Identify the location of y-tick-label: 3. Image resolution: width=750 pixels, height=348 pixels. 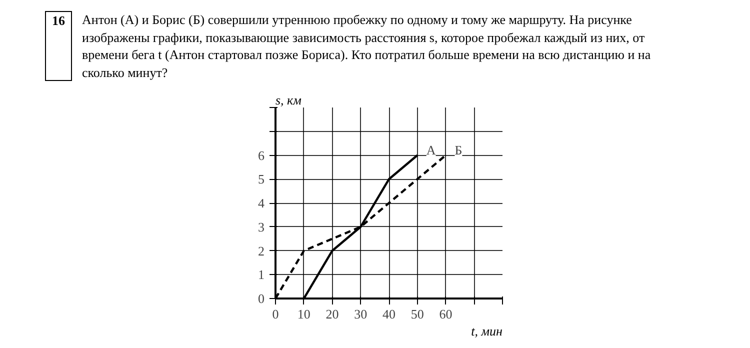
(261, 226).